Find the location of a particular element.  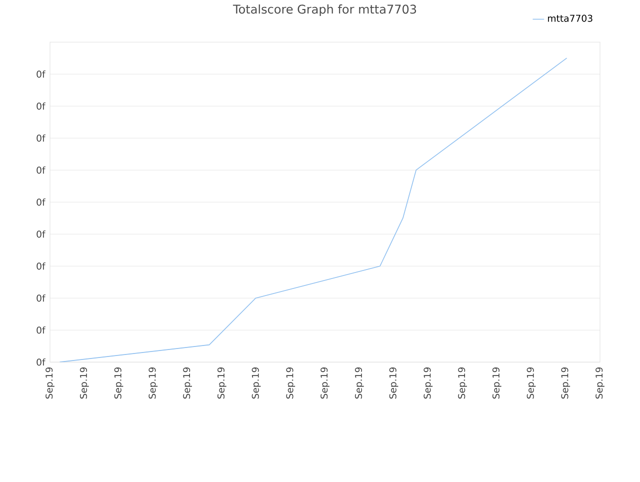

chart-title: Totalscore Graph for mtta7703 is located at coordinates (324, 10).